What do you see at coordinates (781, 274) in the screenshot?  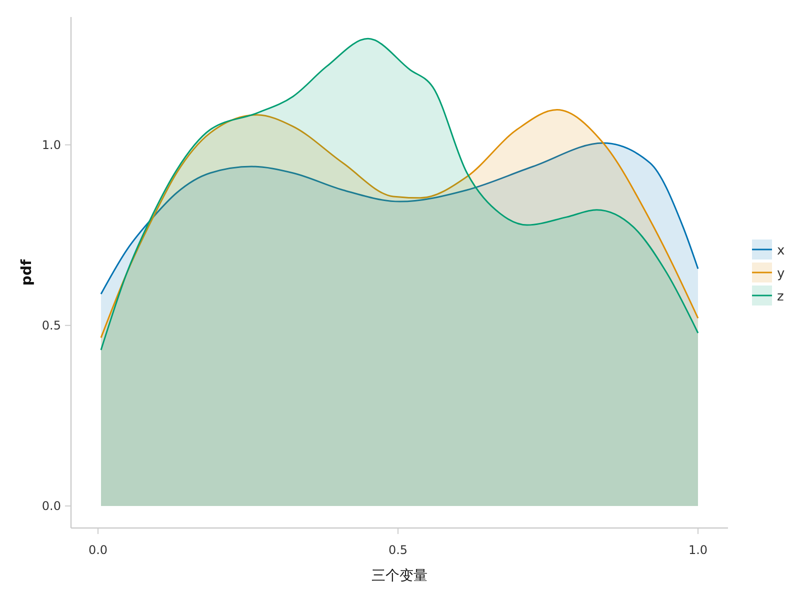 I see `legend-label: y` at bounding box center [781, 274].